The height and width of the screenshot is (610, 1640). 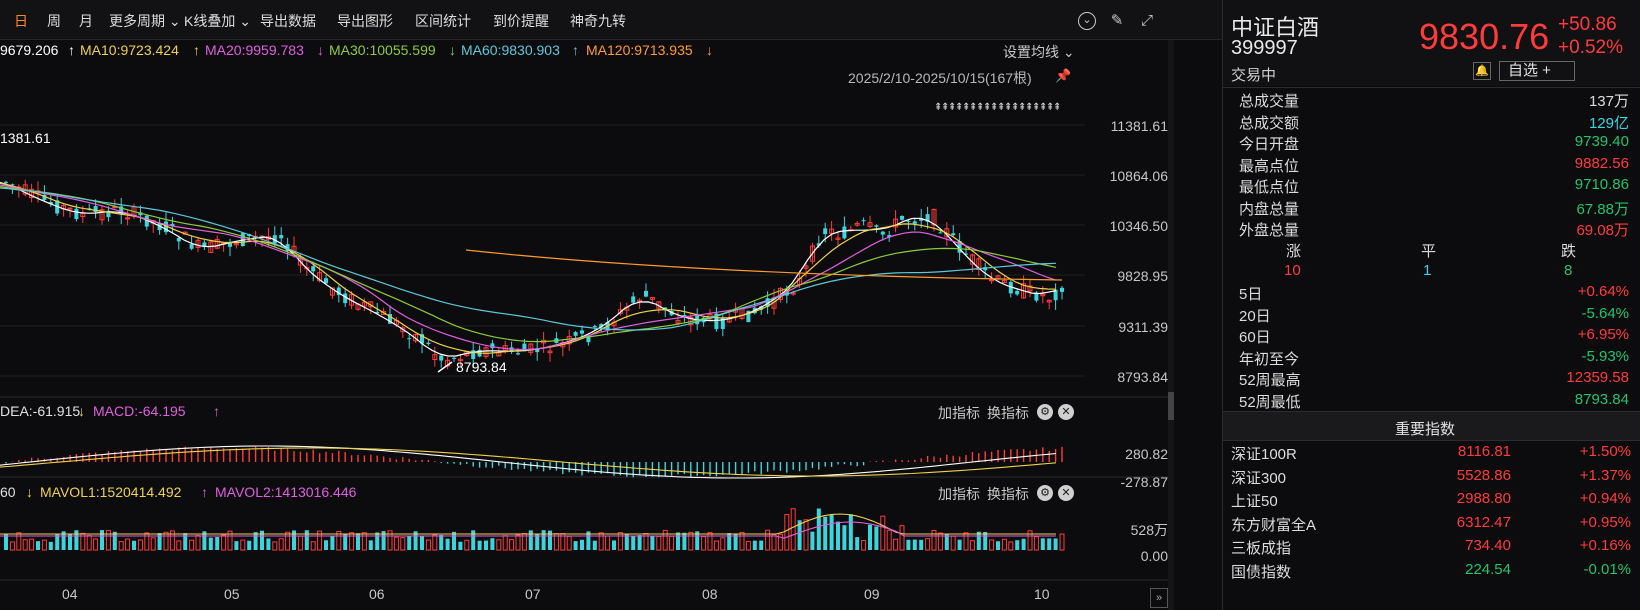 What do you see at coordinates (1608, 123) in the screenshot?
I see `stat-value: 129亿` at bounding box center [1608, 123].